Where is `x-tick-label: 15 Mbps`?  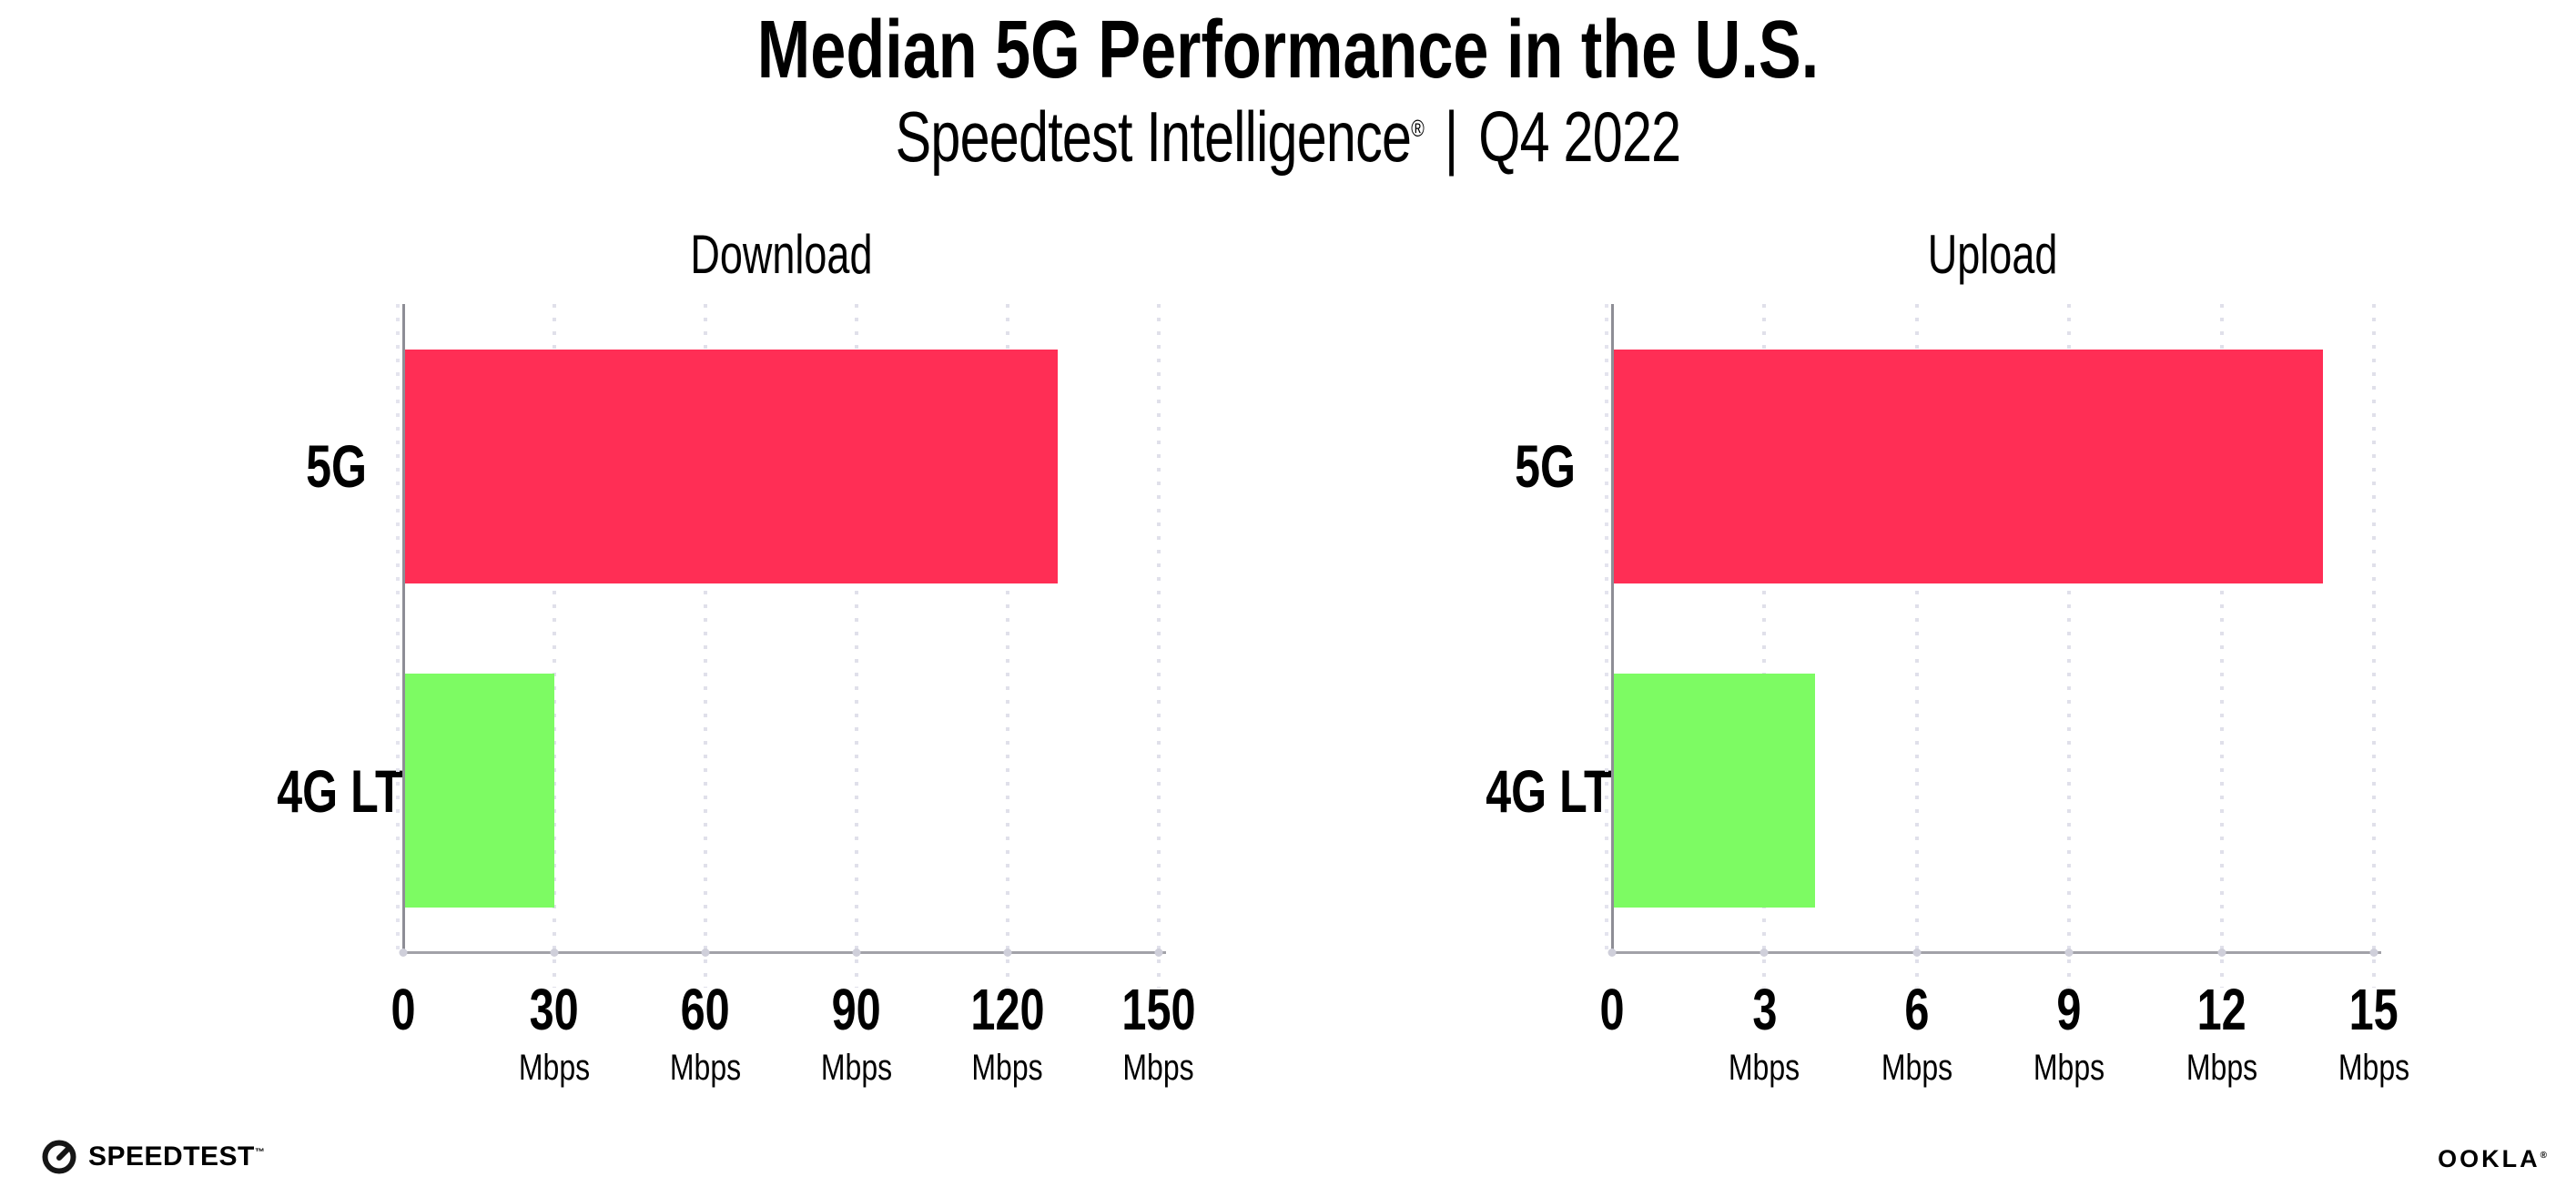 x-tick-label: 15 Mbps is located at coordinates (2374, 1033).